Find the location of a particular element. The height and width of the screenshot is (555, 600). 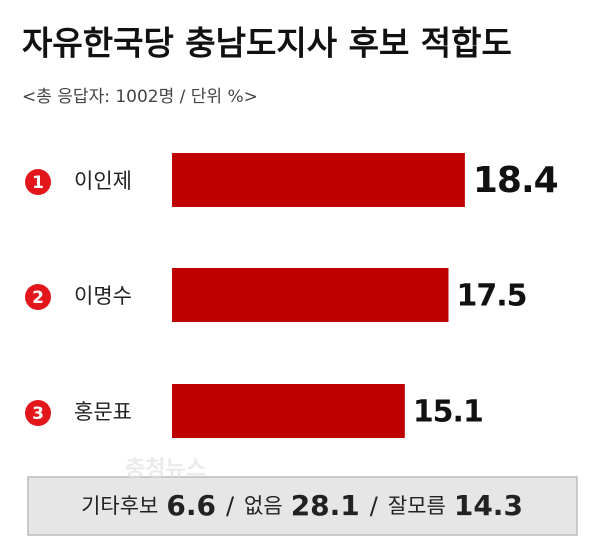

value-label: 18.4 is located at coordinates (515, 180).